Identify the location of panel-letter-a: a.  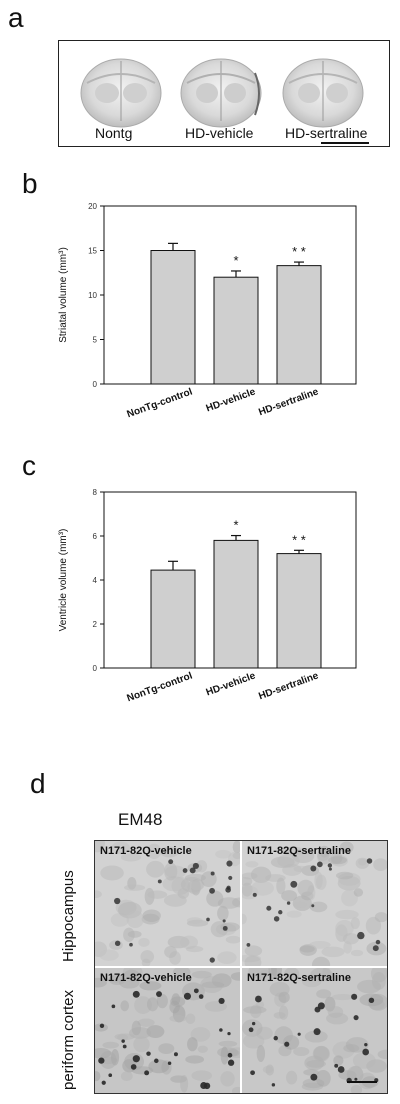
(16, 17).